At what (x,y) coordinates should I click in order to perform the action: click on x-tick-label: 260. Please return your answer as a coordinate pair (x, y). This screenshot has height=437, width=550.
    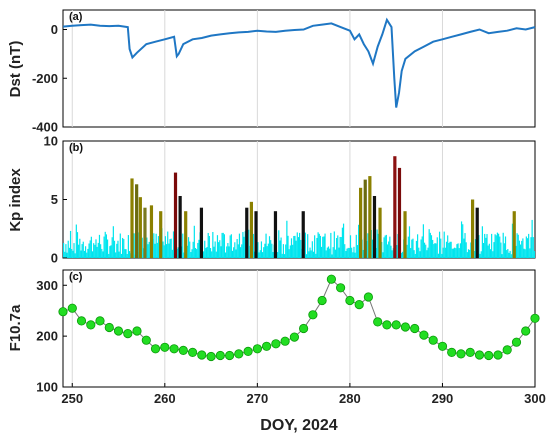
    Looking at the image, I should click on (165, 398).